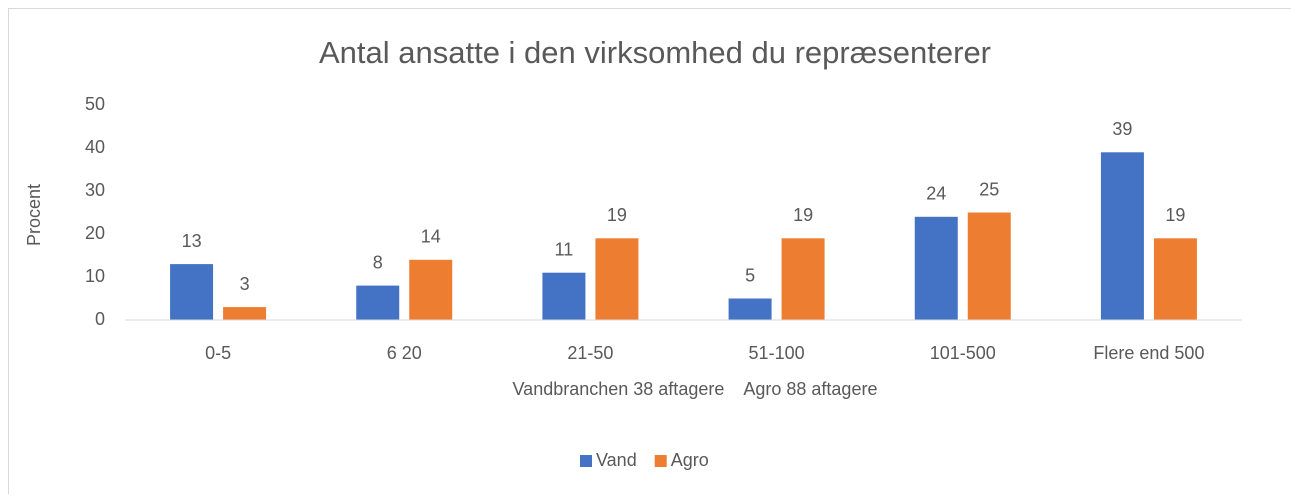 This screenshot has width=1291, height=499. What do you see at coordinates (192, 241) in the screenshot?
I see `data-label: 13` at bounding box center [192, 241].